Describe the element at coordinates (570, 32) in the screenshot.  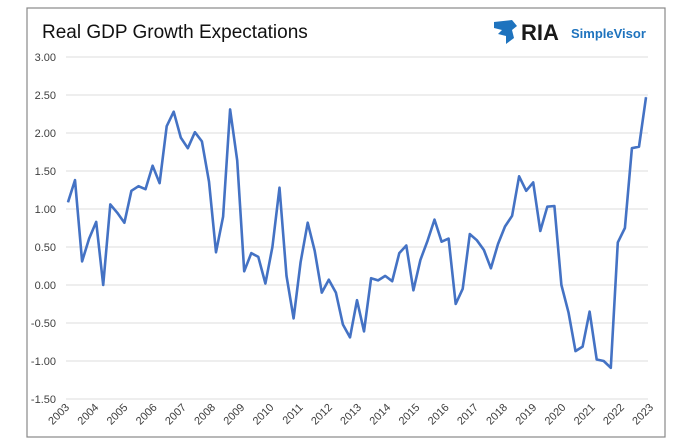
I see `logo: RIA SimpleVisor` at that location.